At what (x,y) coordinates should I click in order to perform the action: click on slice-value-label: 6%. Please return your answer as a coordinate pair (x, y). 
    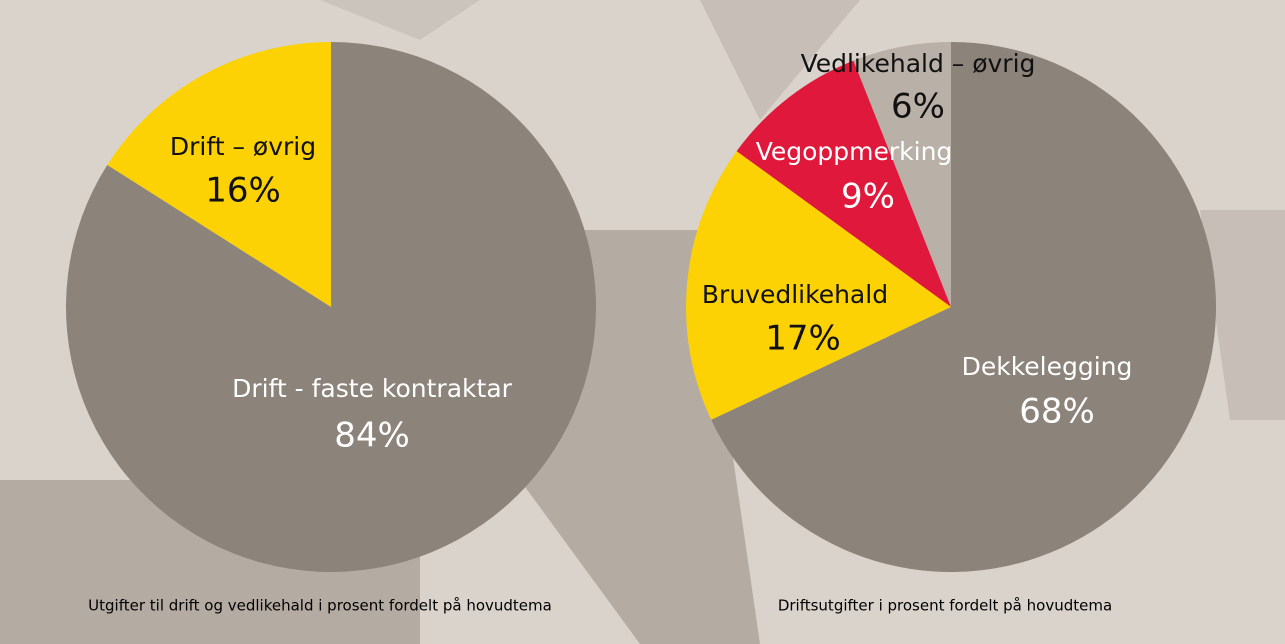
    Looking at the image, I should click on (918, 107).